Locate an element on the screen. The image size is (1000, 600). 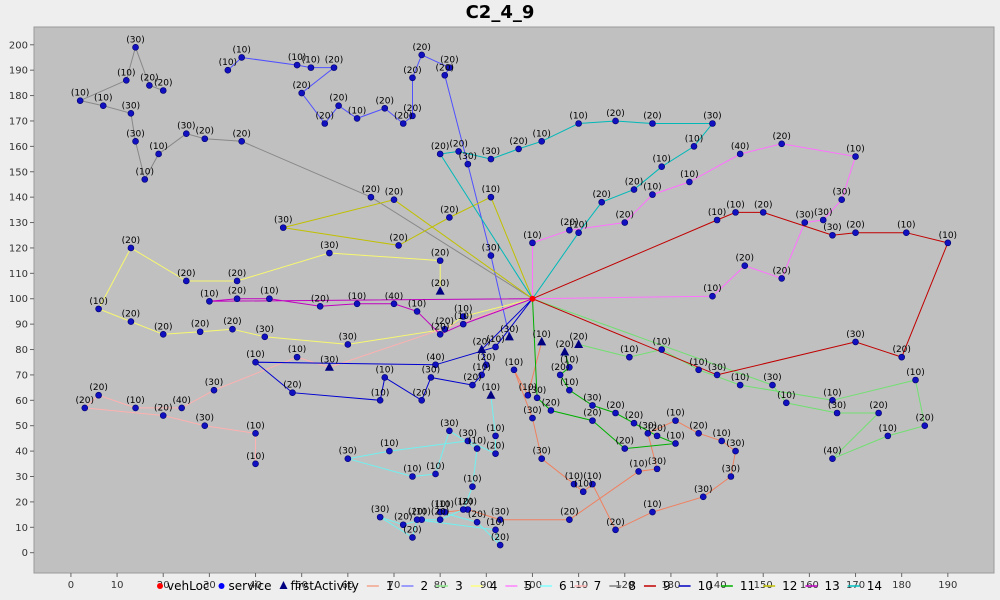
x-tick-label: 90 is located at coordinates (486, 585).